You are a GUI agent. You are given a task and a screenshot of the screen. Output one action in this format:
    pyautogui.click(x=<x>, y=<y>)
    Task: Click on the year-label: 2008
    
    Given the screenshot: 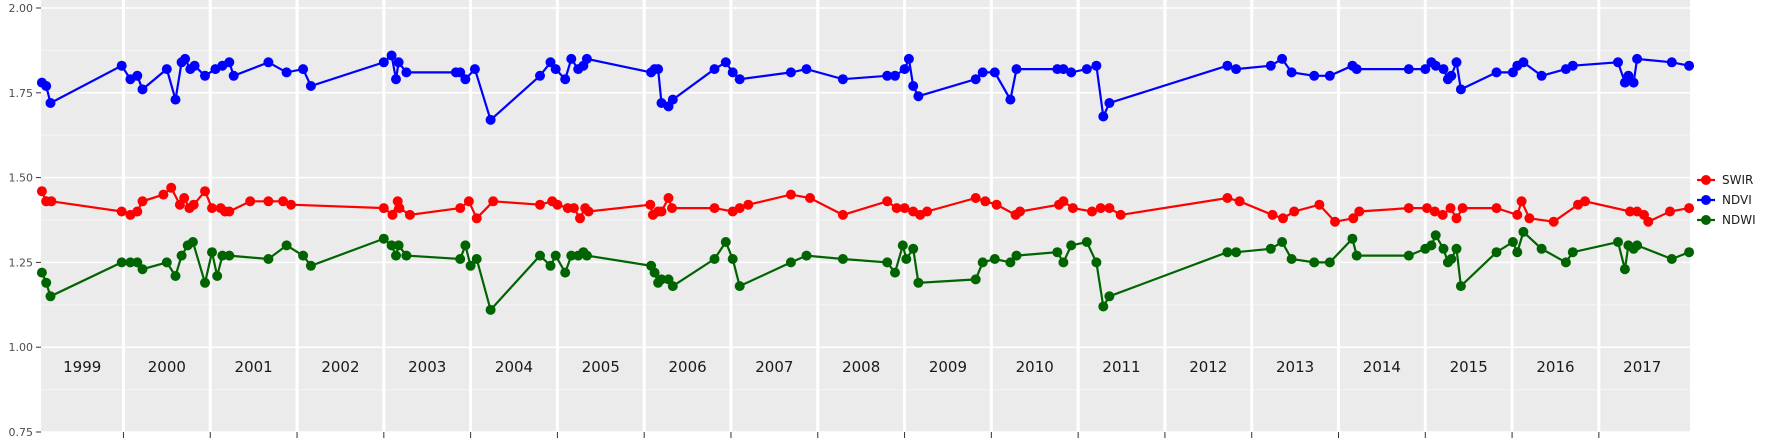 What is the action you would take?
    pyautogui.click(x=861, y=367)
    